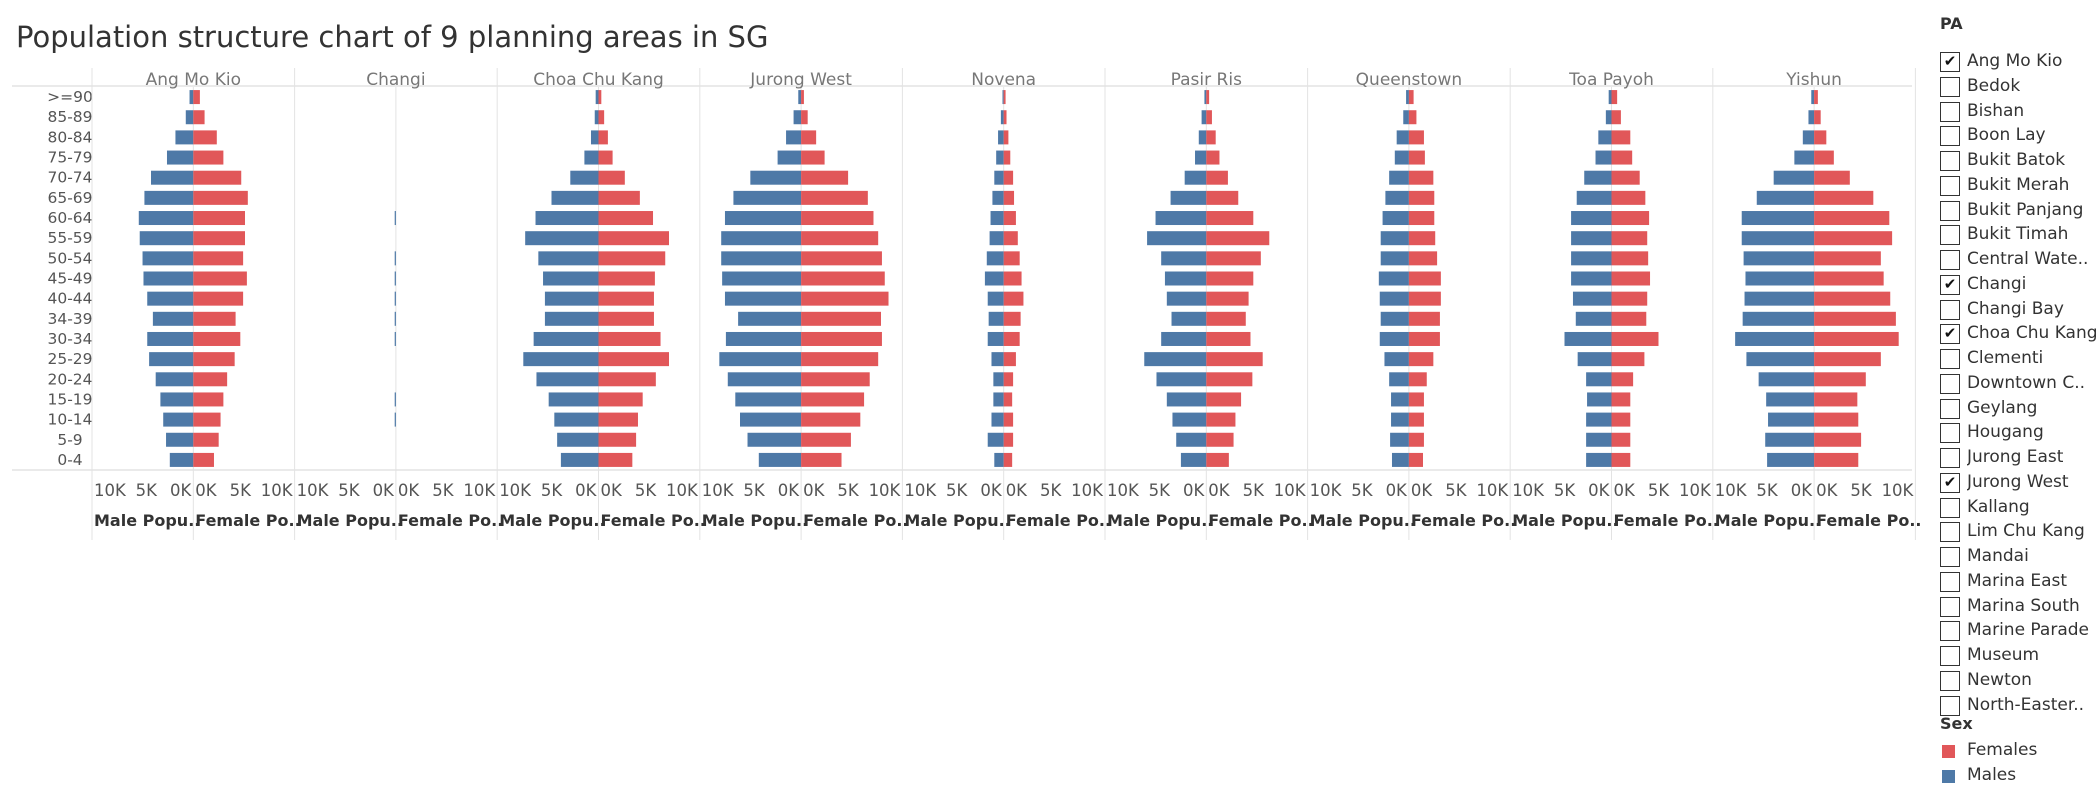 This screenshot has height=800, width=2100. What do you see at coordinates (2006, 135) in the screenshot?
I see `pa-filter-label: Boon Lay` at bounding box center [2006, 135].